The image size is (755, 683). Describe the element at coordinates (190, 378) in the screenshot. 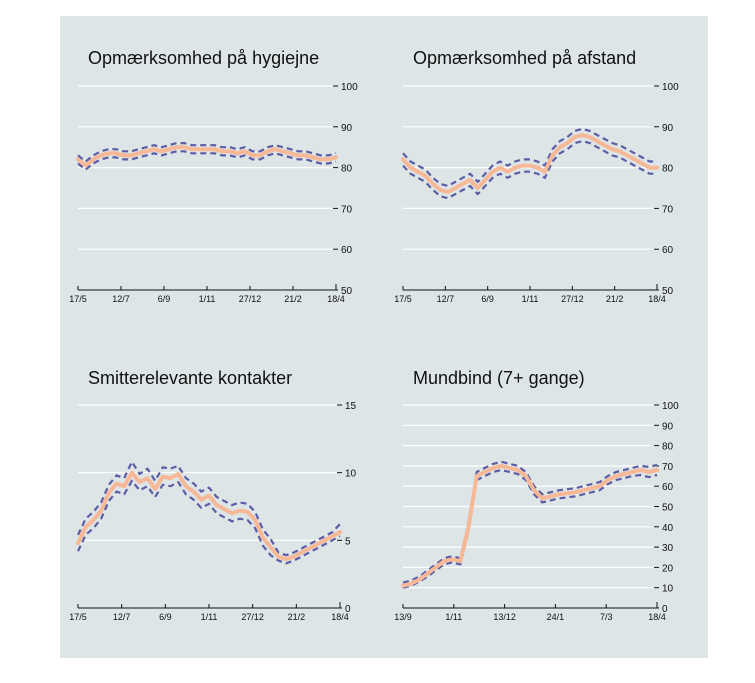

I see `chart-title: Smitterelevante kontakter` at that location.